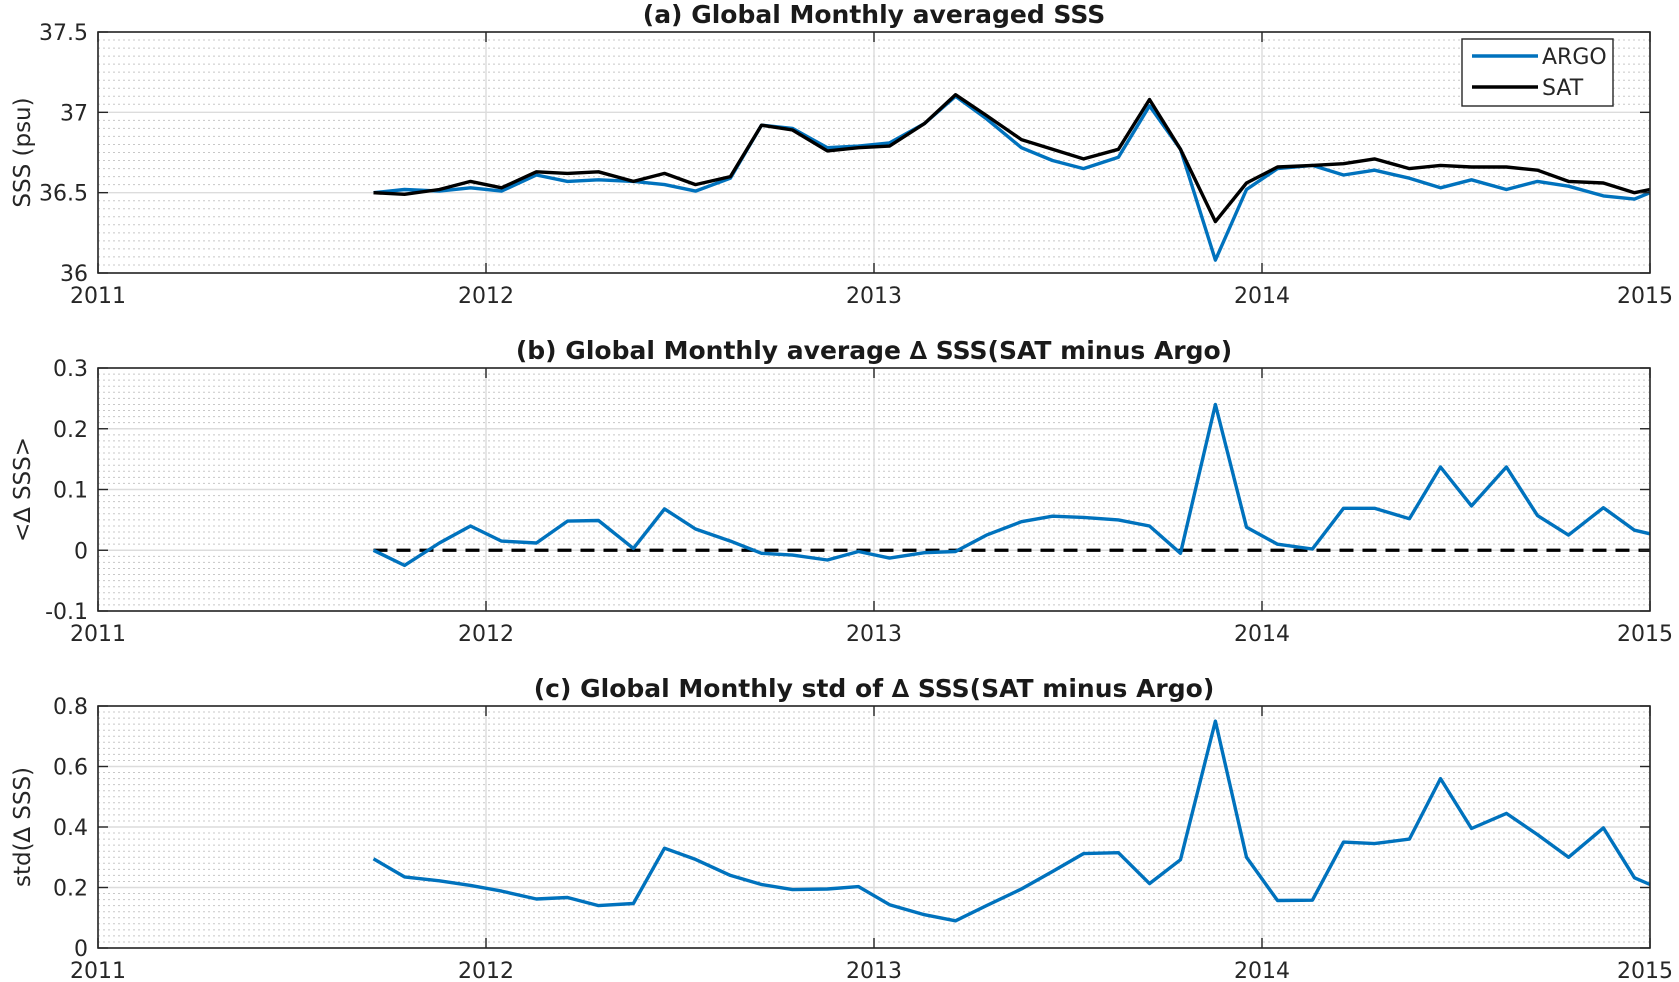  I want to click on y-tick-label: 36, so click(74, 274).